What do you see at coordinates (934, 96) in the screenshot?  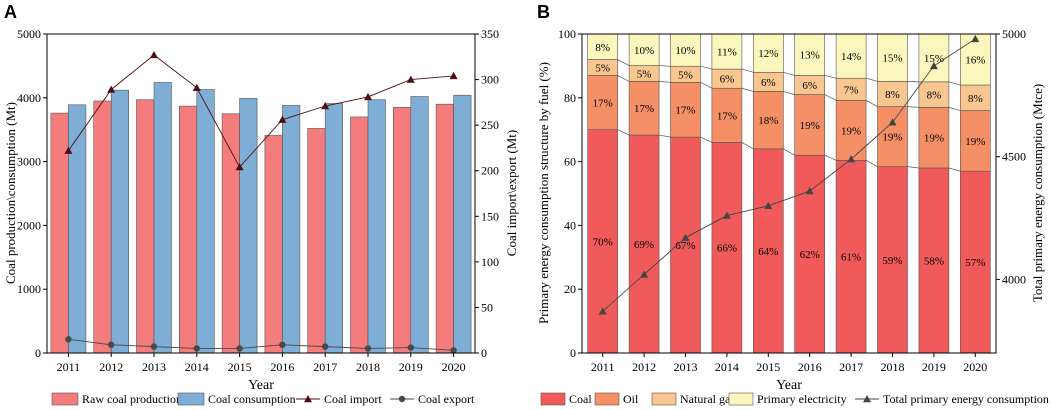 I see `label-natural-gas-2019: 8%` at bounding box center [934, 96].